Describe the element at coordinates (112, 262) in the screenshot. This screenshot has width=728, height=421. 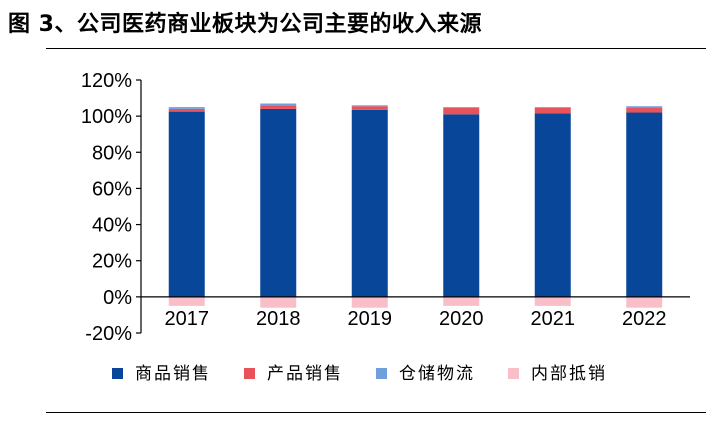
I see `y-tick-label: 20%` at that location.